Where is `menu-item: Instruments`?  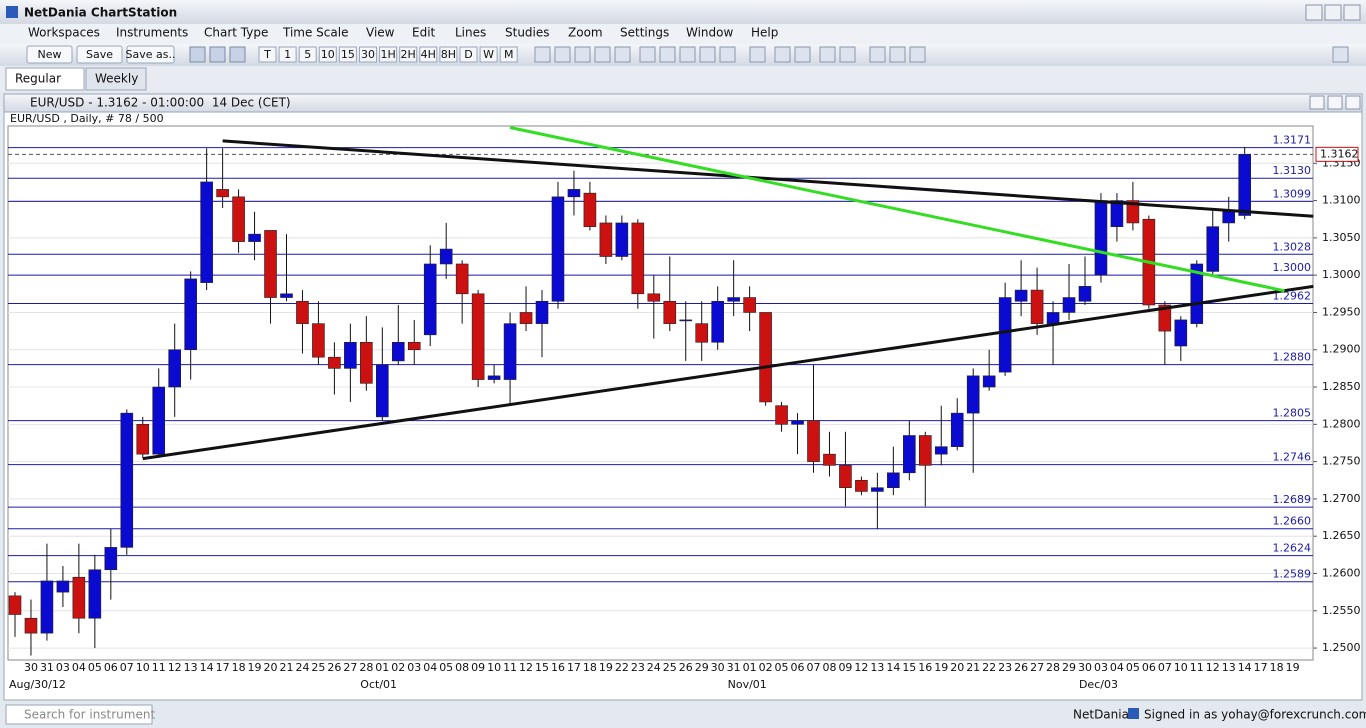 menu-item: Instruments is located at coordinates (152, 33).